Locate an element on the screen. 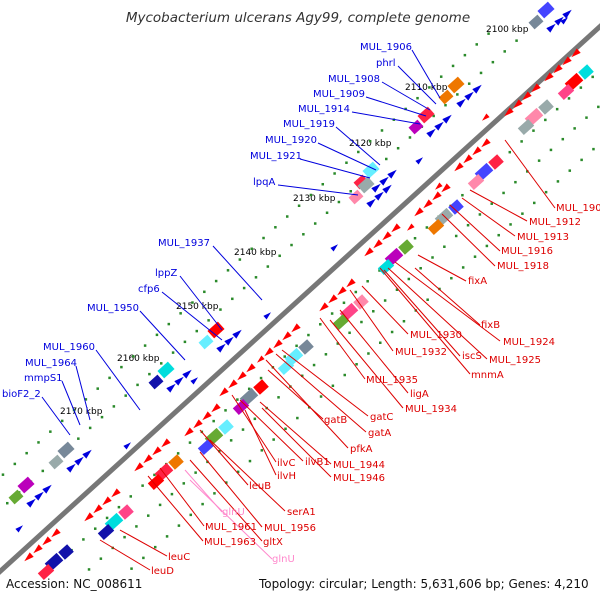  gene-label: MUL_1913 is located at coordinates (543, 237).